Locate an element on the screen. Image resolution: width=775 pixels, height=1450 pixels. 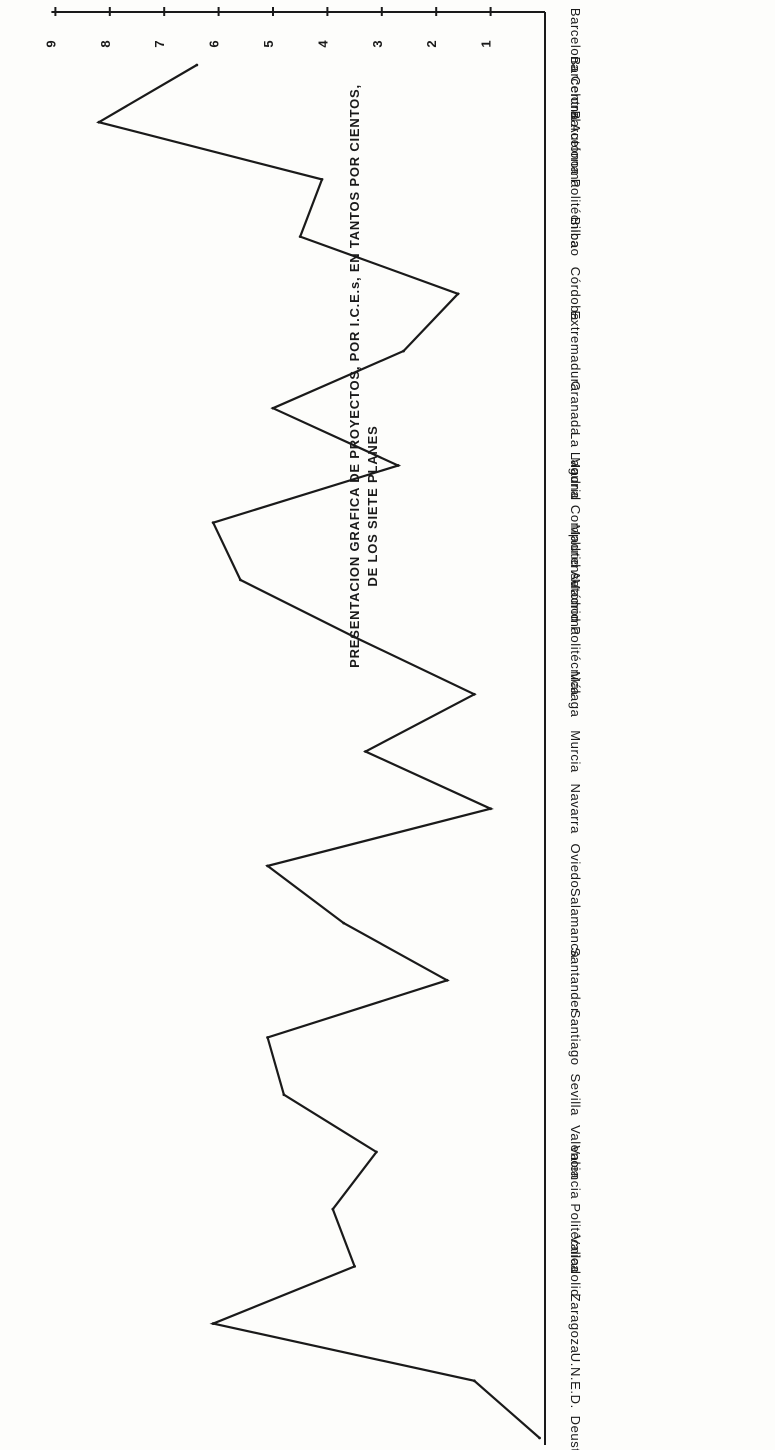
category-label: Santander is located at coordinates (575, 980).